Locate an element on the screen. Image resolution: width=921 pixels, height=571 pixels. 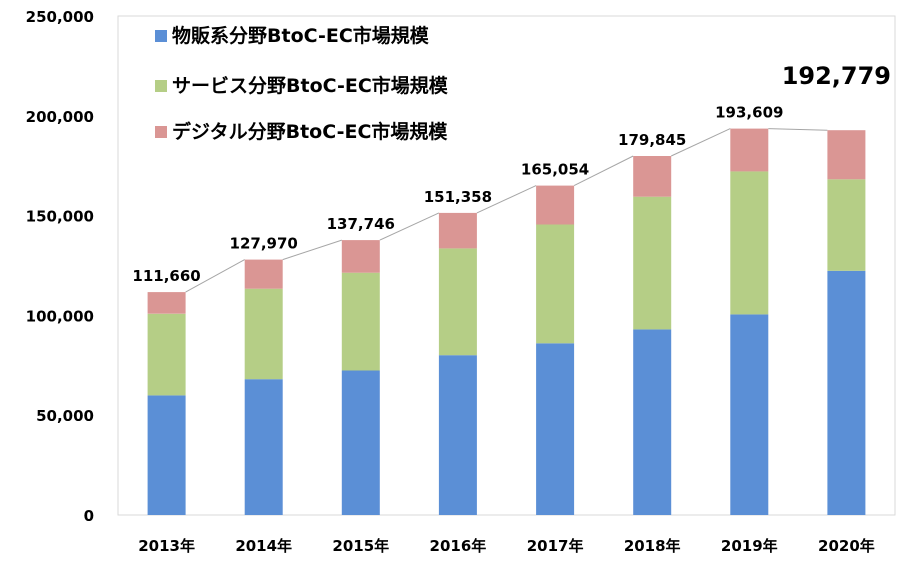
bar-segment-1-2017年 is located at coordinates (555, 429).